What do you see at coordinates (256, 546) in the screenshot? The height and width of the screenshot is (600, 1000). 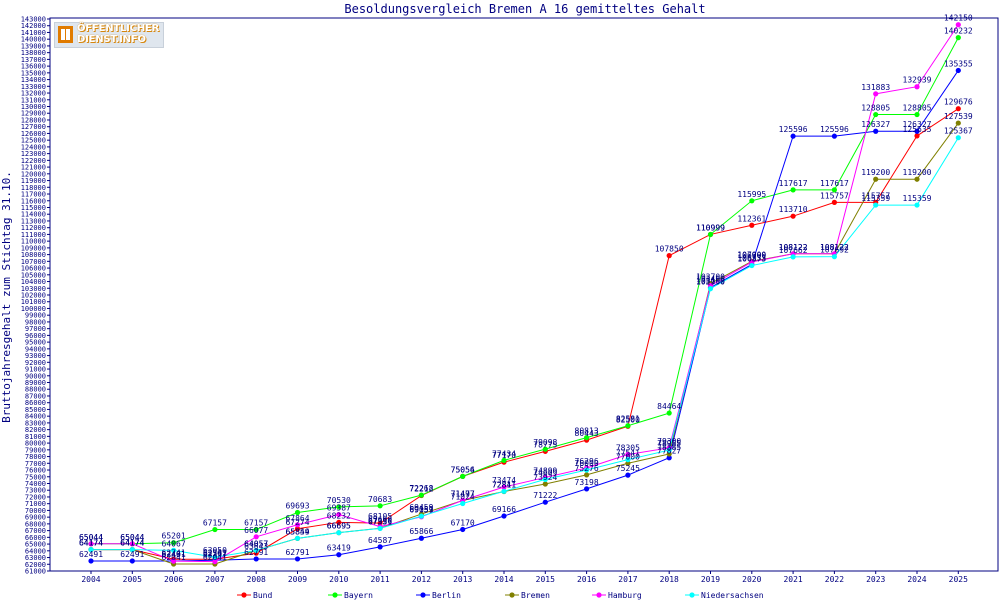 I see `data-label-bund: 63643` at bounding box center [256, 546].